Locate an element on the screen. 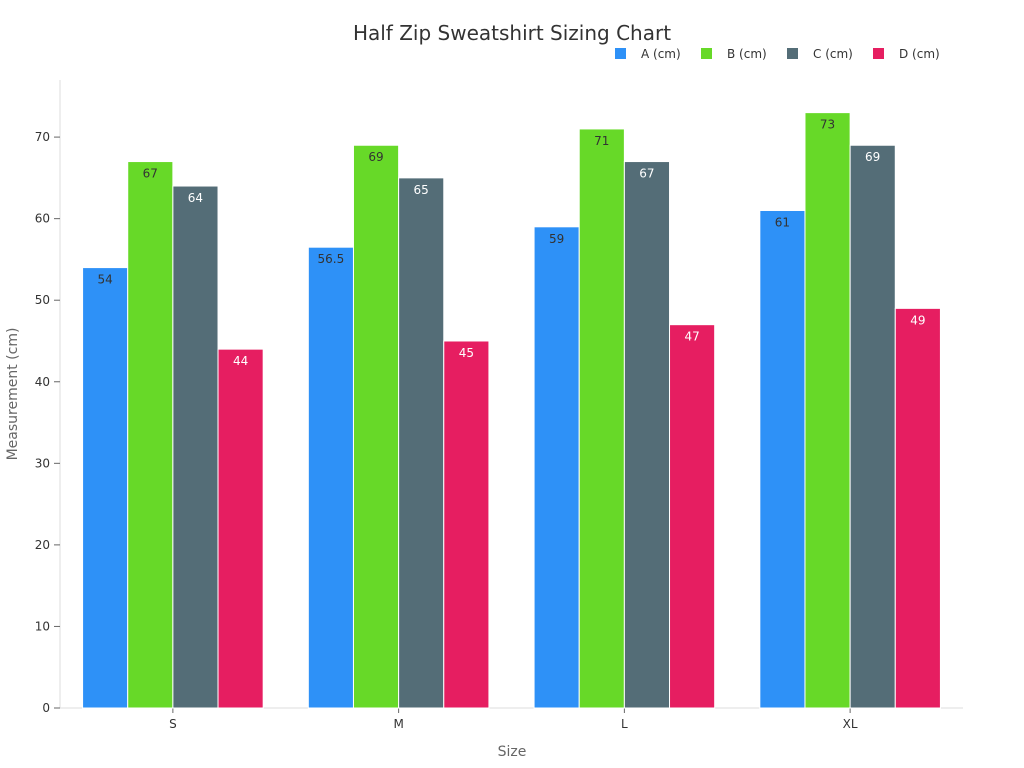  bar-value-label: 65 is located at coordinates (421, 190).